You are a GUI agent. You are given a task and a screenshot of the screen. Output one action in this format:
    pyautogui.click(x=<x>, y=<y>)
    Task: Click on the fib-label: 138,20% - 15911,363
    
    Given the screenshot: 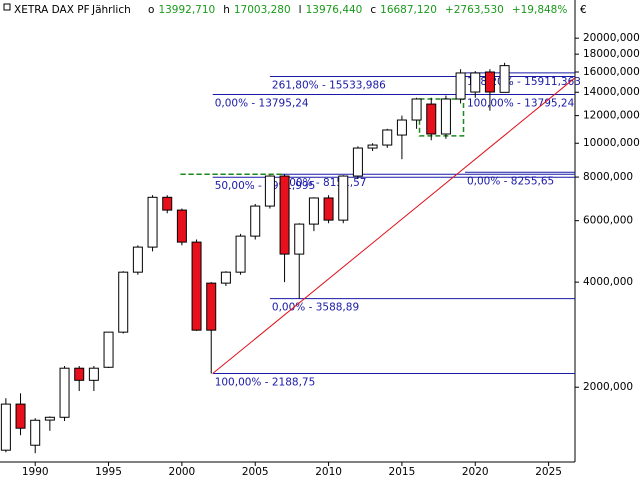 What is the action you would take?
    pyautogui.click(x=524, y=82)
    